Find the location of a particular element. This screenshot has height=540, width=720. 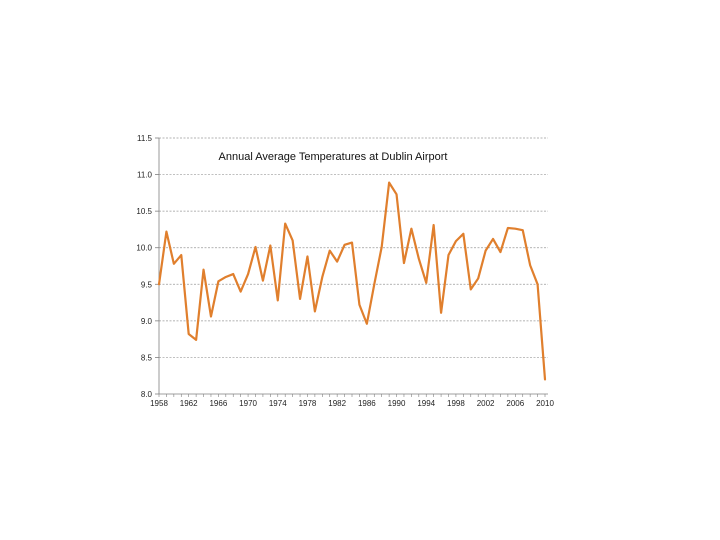

x-tick-label: 1982 is located at coordinates (337, 403).